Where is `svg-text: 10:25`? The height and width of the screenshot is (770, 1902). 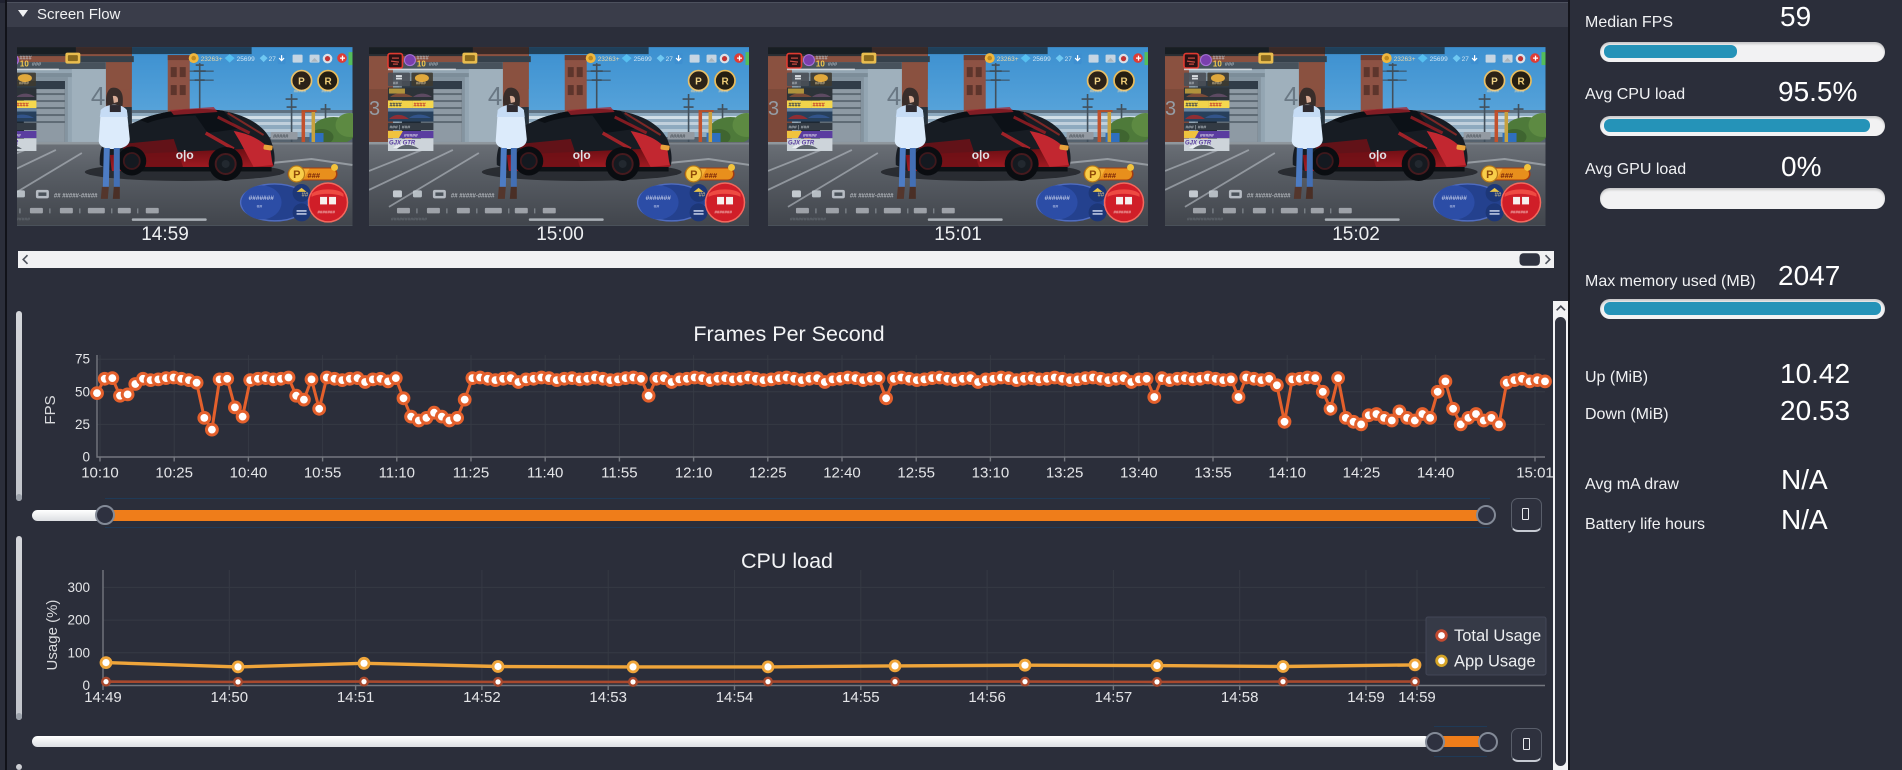
svg-text: 10:25 is located at coordinates (174, 473).